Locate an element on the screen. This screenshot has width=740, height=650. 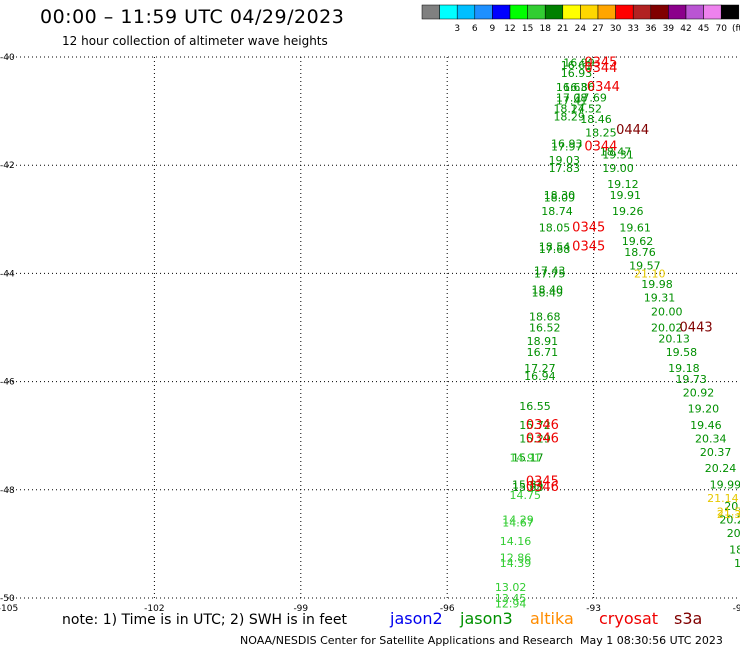
data-point-label: 18.91 is located at coordinates (543, 341).